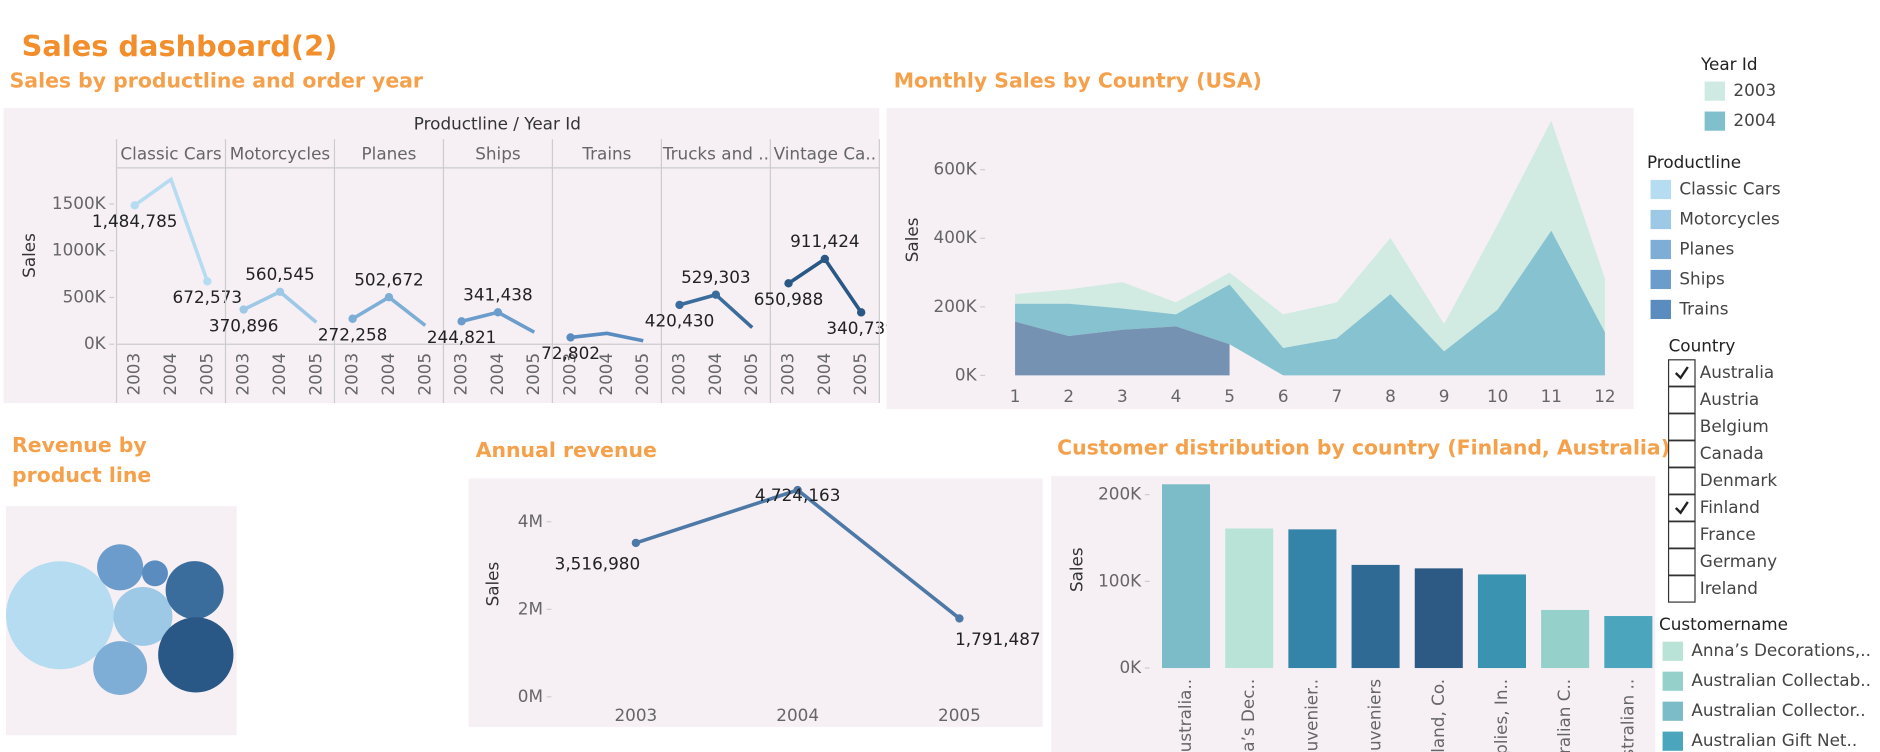 This screenshot has width=1880, height=752. I want to click on filter-label: Belgium, so click(1734, 426).